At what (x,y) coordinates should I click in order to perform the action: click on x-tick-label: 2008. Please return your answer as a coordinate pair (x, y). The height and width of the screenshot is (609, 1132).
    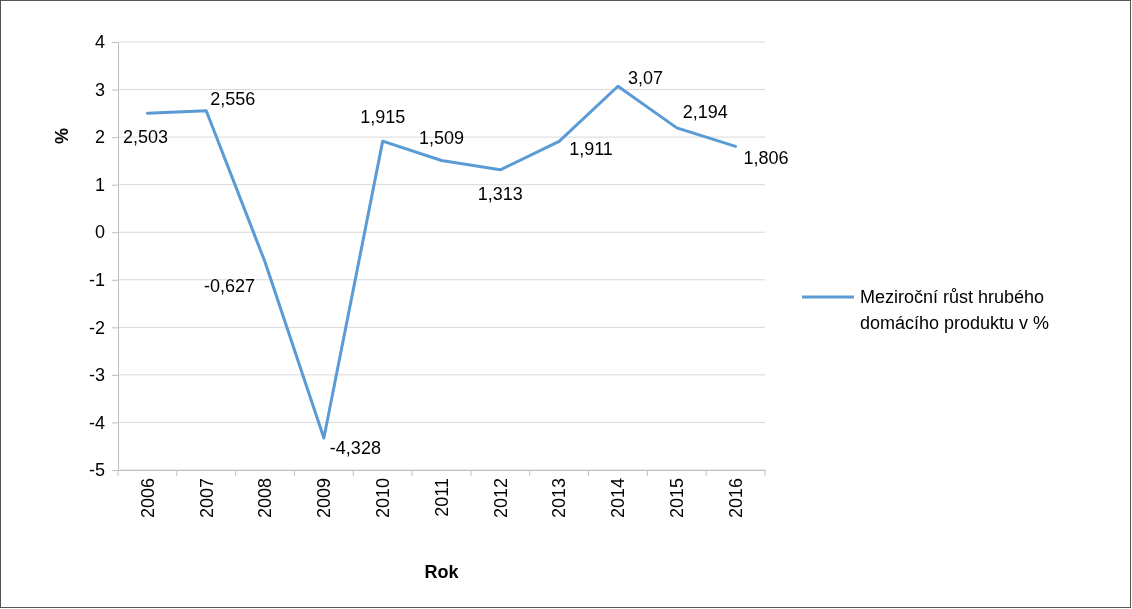
    Looking at the image, I should click on (265, 498).